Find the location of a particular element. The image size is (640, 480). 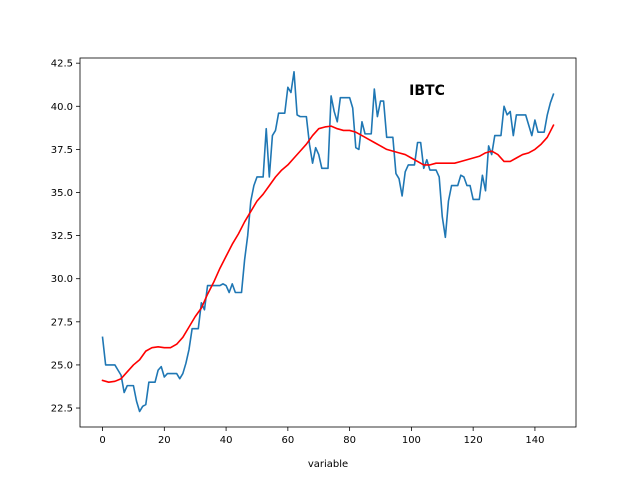

y-tick-label: 22.5 is located at coordinates (62, 409).